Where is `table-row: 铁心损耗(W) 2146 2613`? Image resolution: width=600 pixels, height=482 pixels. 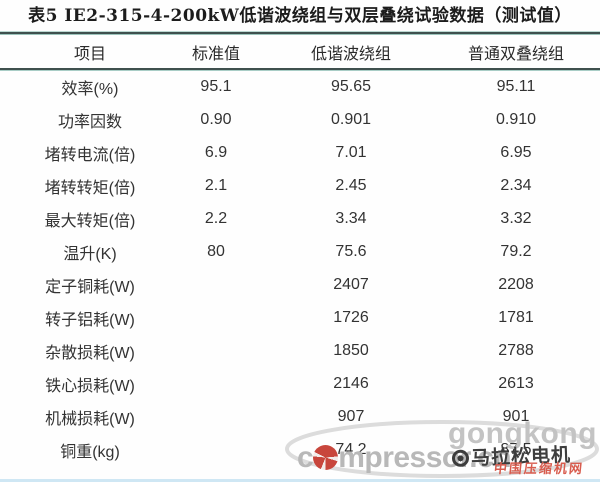 table-row: 铁心损耗(W) 2146 2613 is located at coordinates (300, 383).